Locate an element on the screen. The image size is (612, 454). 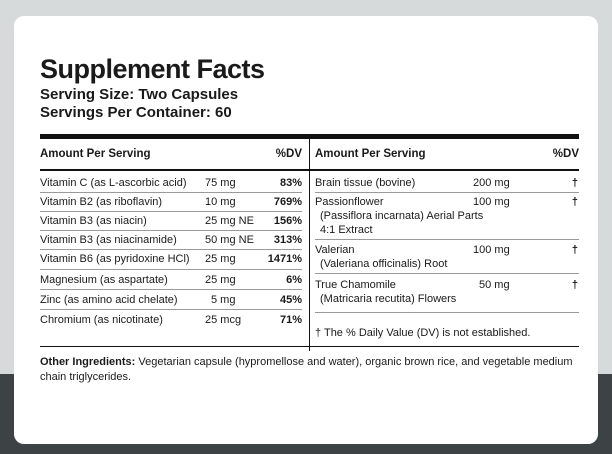
right-row-name: Brain tissue (bovine) is located at coordinates (365, 183).